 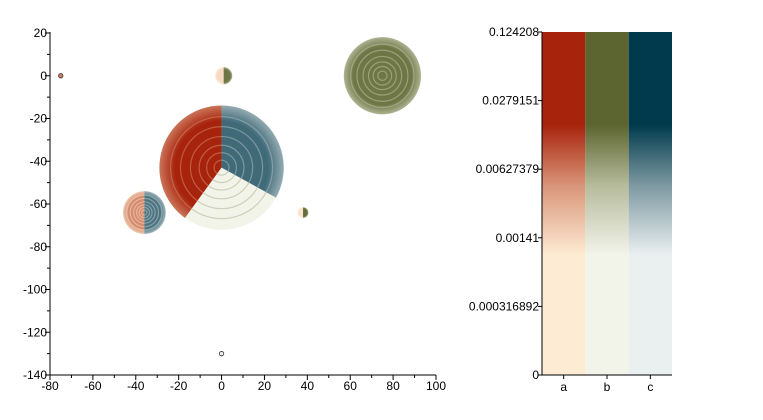 What do you see at coordinates (300, 212) in the screenshot?
I see `pie-slice-4-a` at bounding box center [300, 212].